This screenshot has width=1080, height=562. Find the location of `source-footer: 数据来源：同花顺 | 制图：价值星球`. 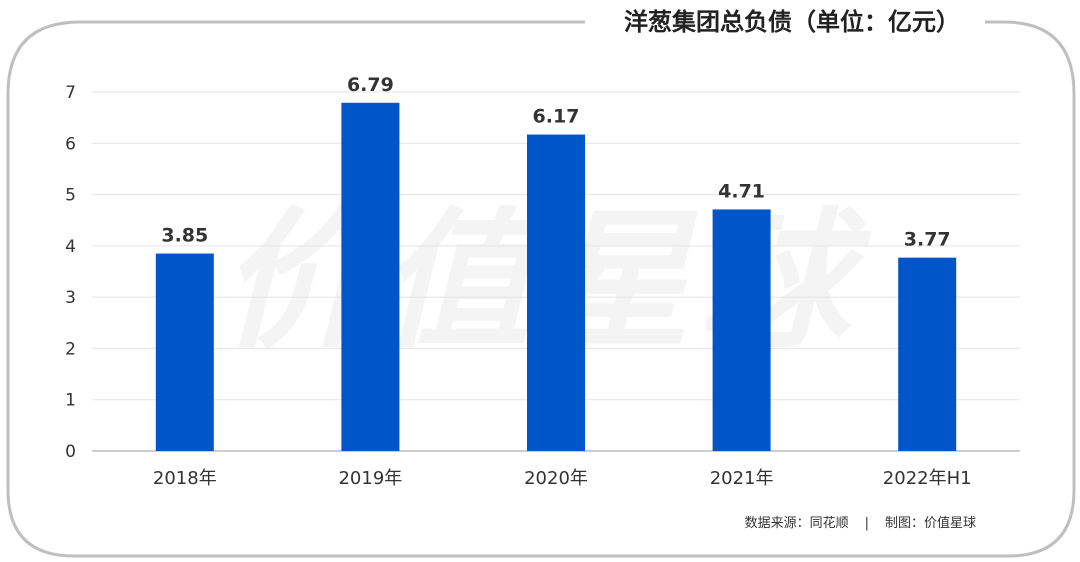

source-footer: 数据来源：同花顺 | 制图：价值星球 is located at coordinates (860, 521).